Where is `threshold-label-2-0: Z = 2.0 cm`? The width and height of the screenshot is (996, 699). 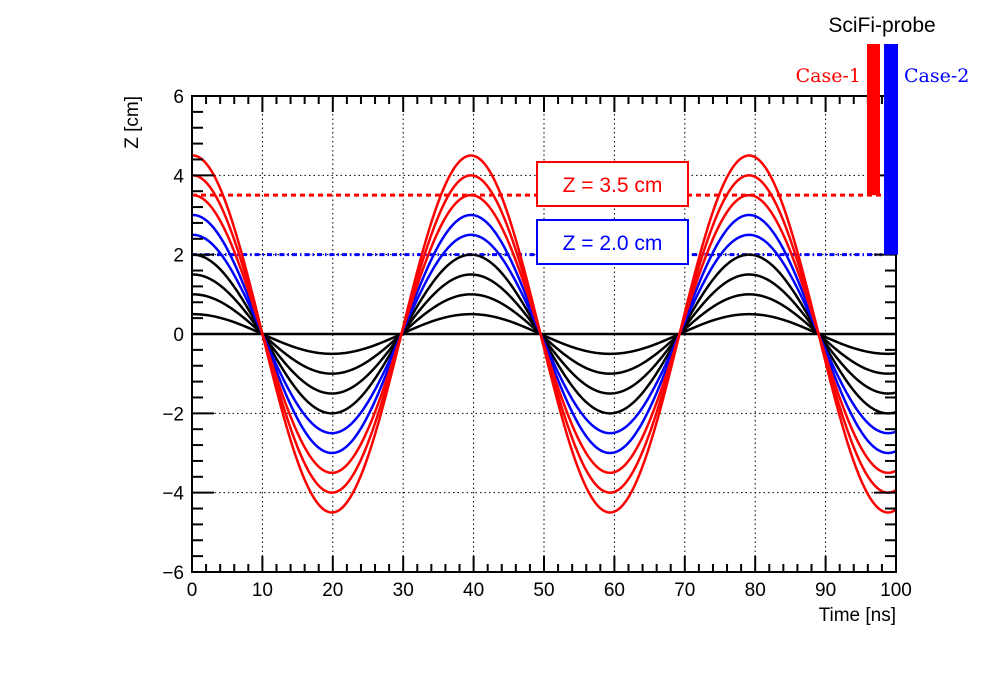 threshold-label-2-0: Z = 2.0 cm is located at coordinates (613, 243).